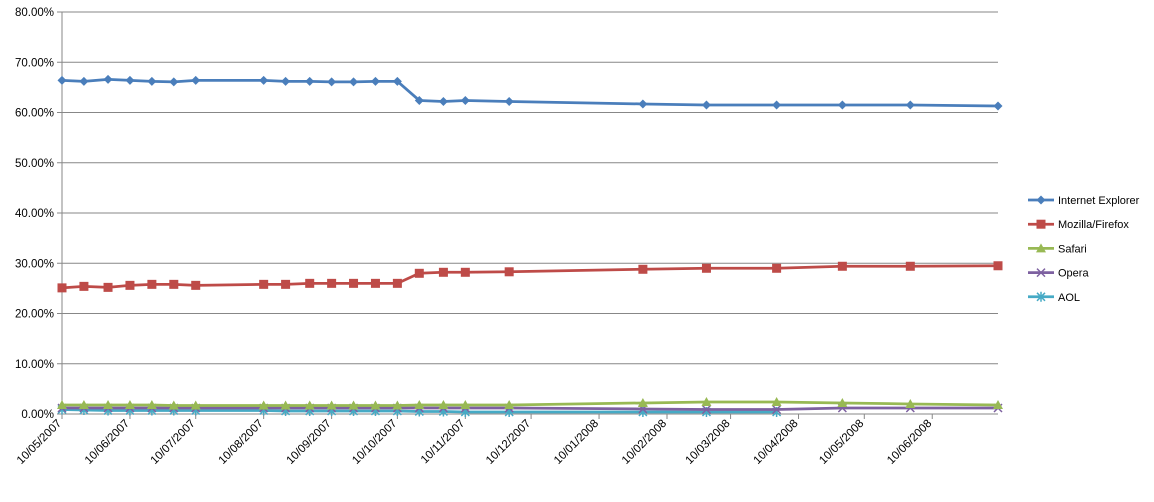 This screenshot has width=1154, height=502. I want to click on legend-item-safari: Safari, so click(1057, 249).